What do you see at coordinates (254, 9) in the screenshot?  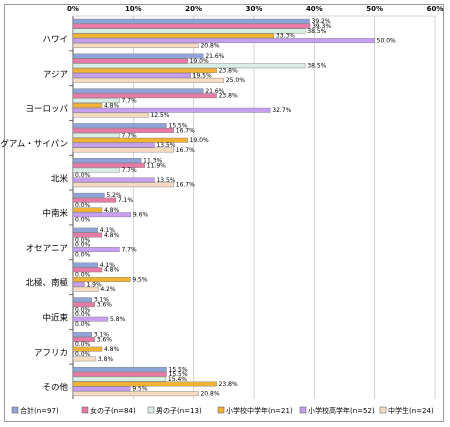 I see `x-tick-label: 30%` at bounding box center [254, 9].